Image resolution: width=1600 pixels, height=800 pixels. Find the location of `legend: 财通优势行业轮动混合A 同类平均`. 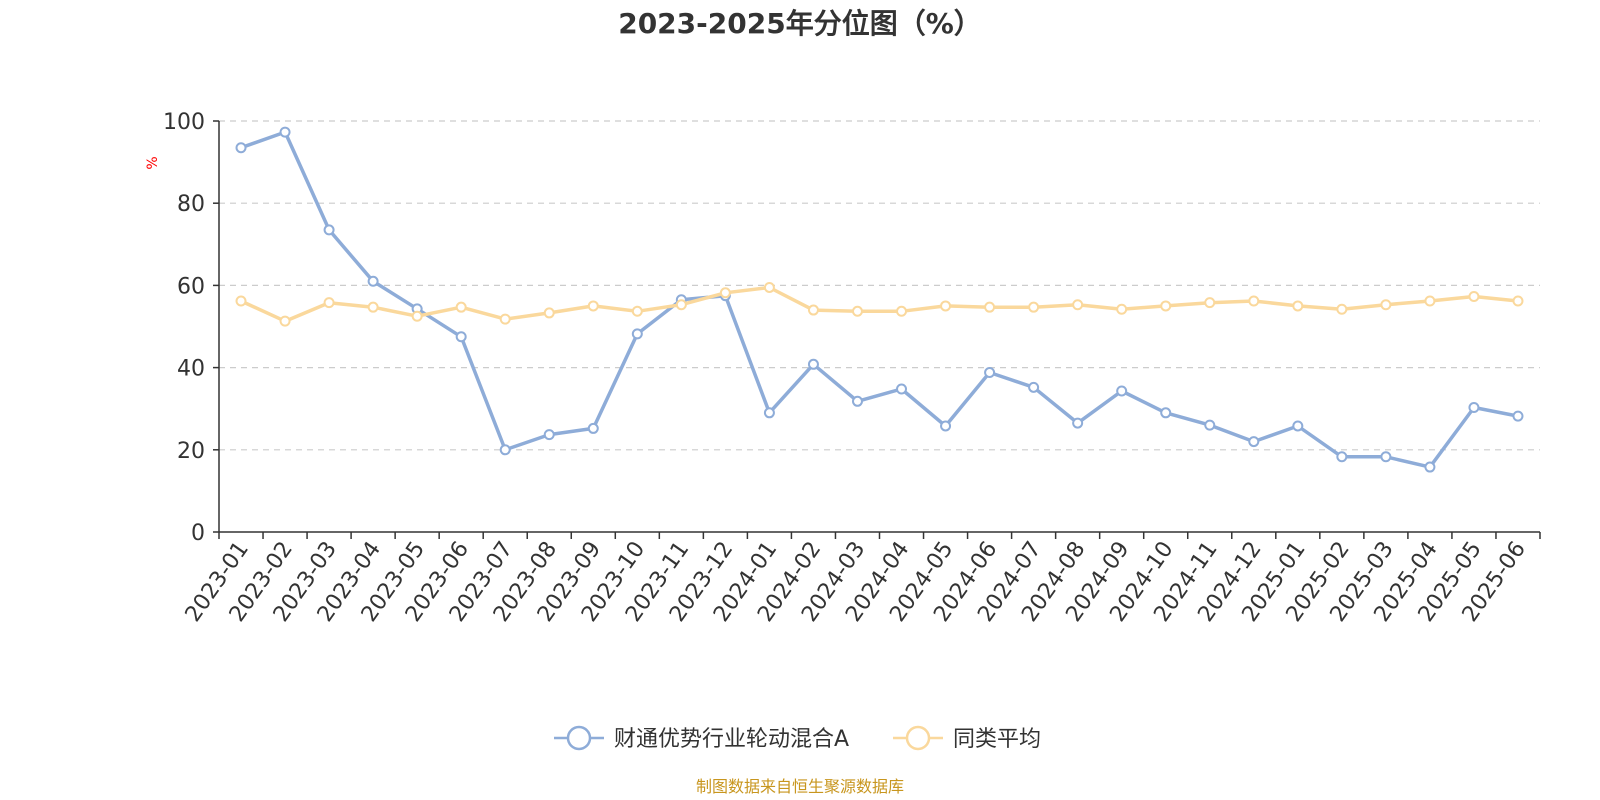

legend: 财通优势行业轮动混合A 同类平均 is located at coordinates (797, 738).